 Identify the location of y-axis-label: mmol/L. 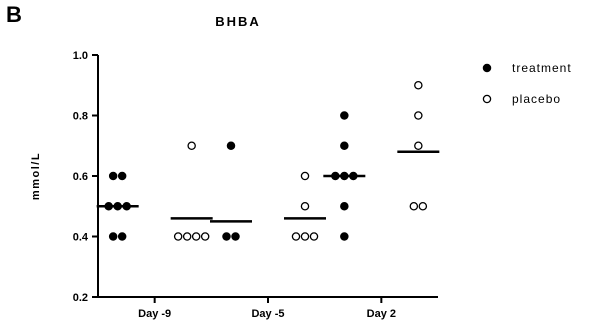
(36, 176).